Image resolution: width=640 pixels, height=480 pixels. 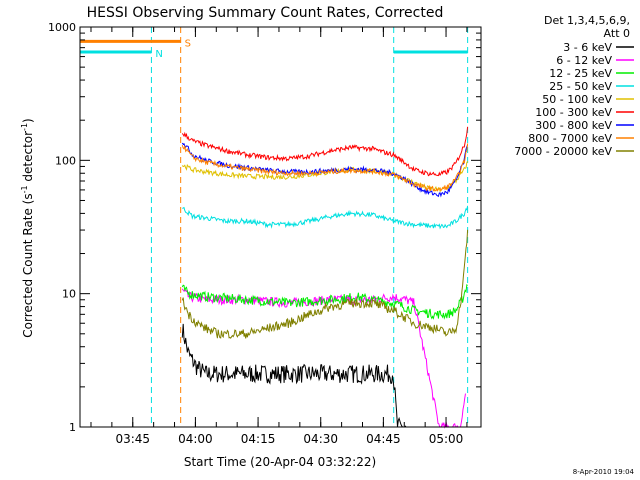 I want to click on legend-label-1: 6 - 12 keV, so click(x=584, y=60).